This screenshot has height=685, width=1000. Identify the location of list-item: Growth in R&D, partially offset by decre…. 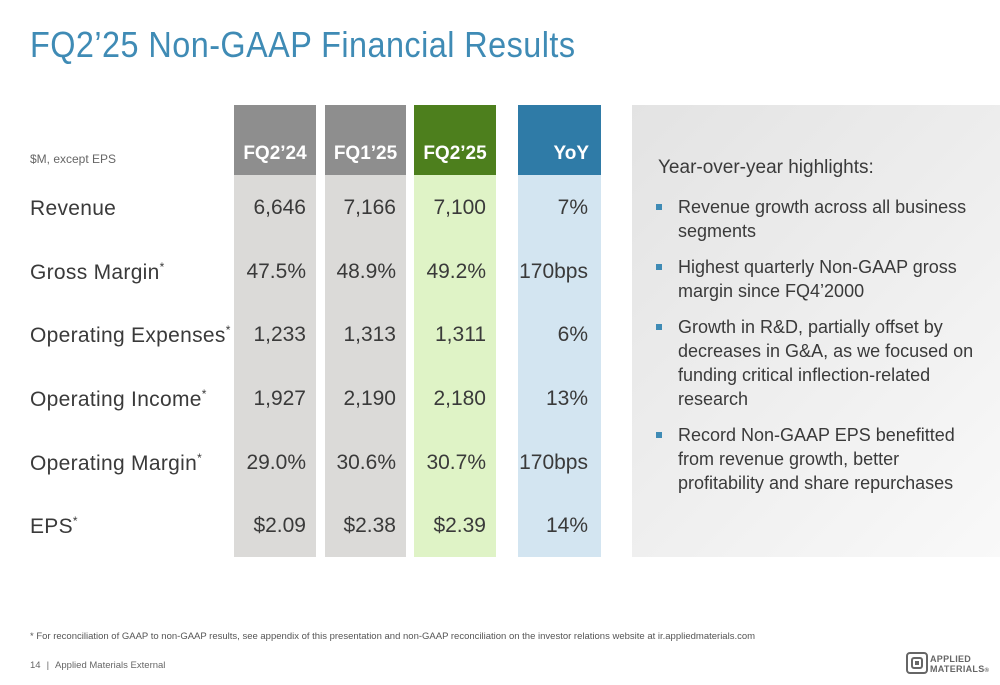
(816, 363).